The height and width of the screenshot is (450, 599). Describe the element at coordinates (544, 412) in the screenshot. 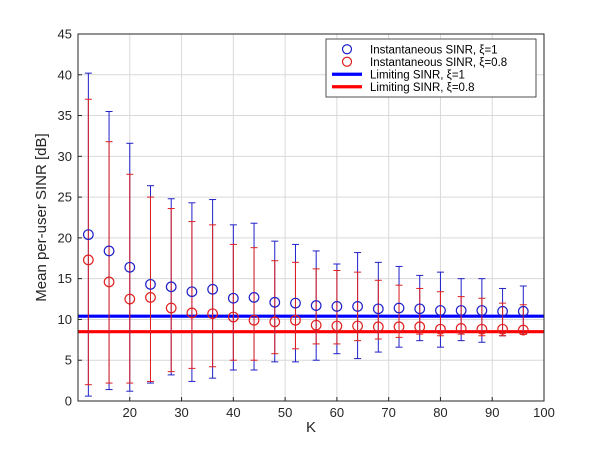

I see `x-tick-label: 100` at that location.